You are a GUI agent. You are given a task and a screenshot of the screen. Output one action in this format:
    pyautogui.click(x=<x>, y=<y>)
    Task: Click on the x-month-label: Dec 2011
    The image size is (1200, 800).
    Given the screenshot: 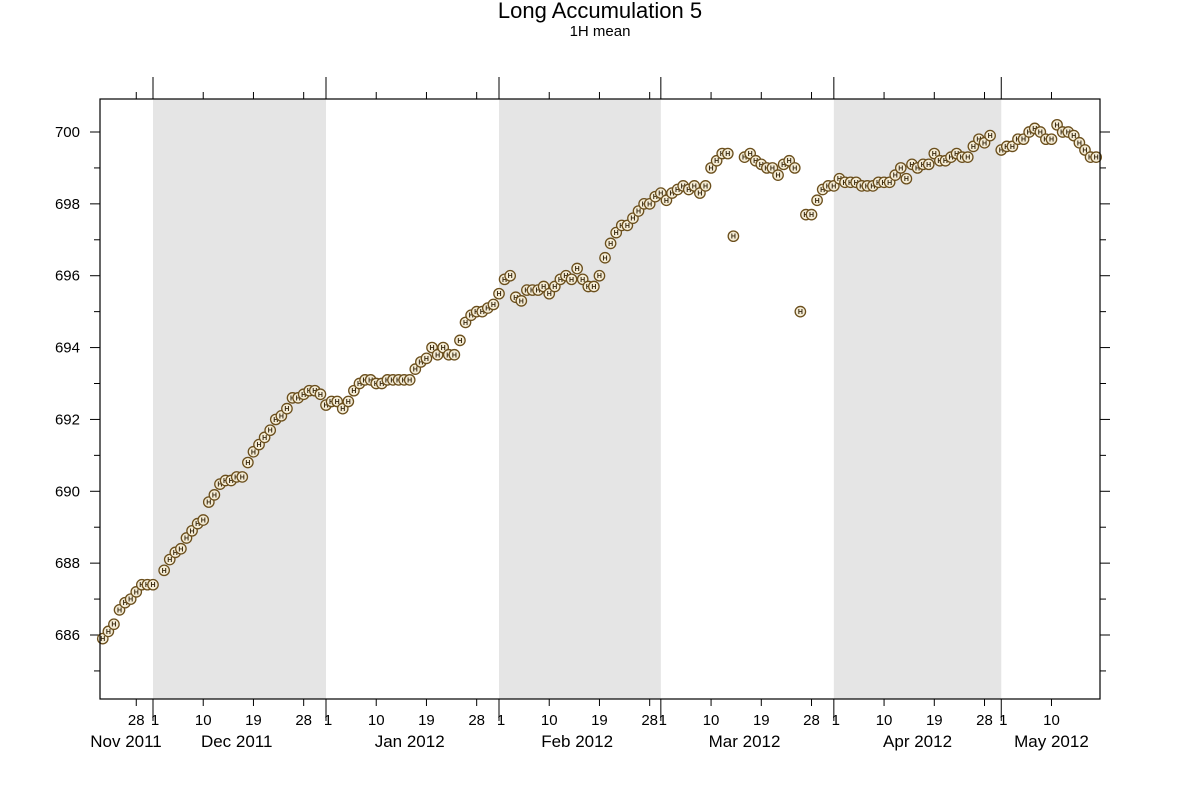 What is the action you would take?
    pyautogui.click(x=237, y=741)
    